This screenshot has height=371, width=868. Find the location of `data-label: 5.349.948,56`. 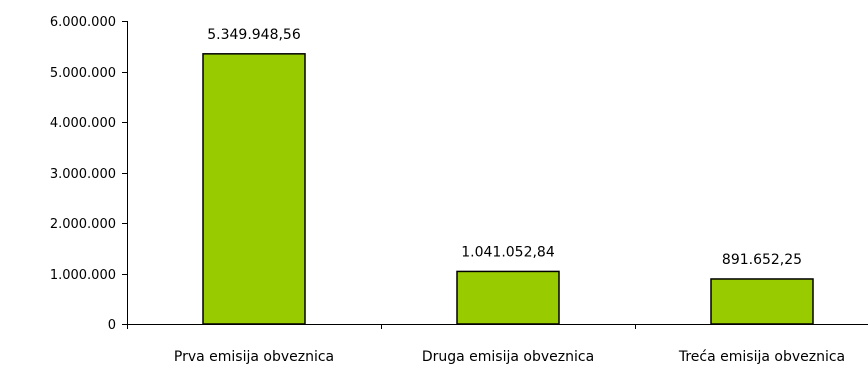

data-label: 5.349.948,56 is located at coordinates (254, 35).